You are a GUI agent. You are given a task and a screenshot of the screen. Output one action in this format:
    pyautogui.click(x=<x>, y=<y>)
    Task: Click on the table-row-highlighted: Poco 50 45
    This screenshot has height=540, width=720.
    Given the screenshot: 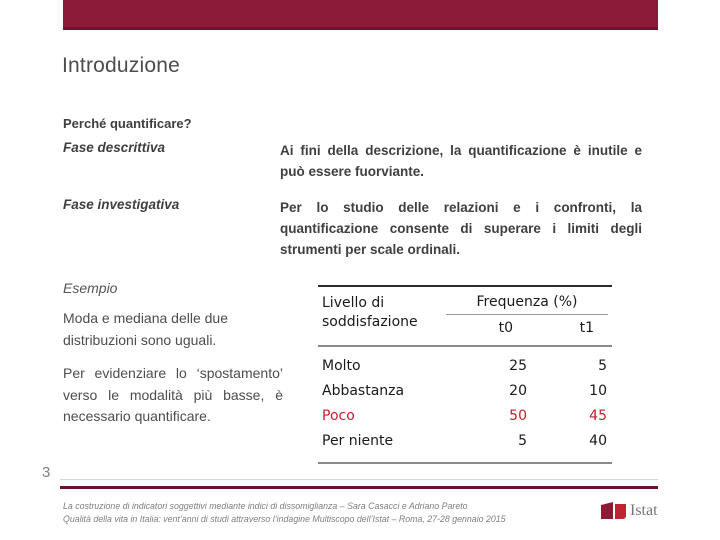 What is the action you would take?
    pyautogui.click(x=465, y=416)
    